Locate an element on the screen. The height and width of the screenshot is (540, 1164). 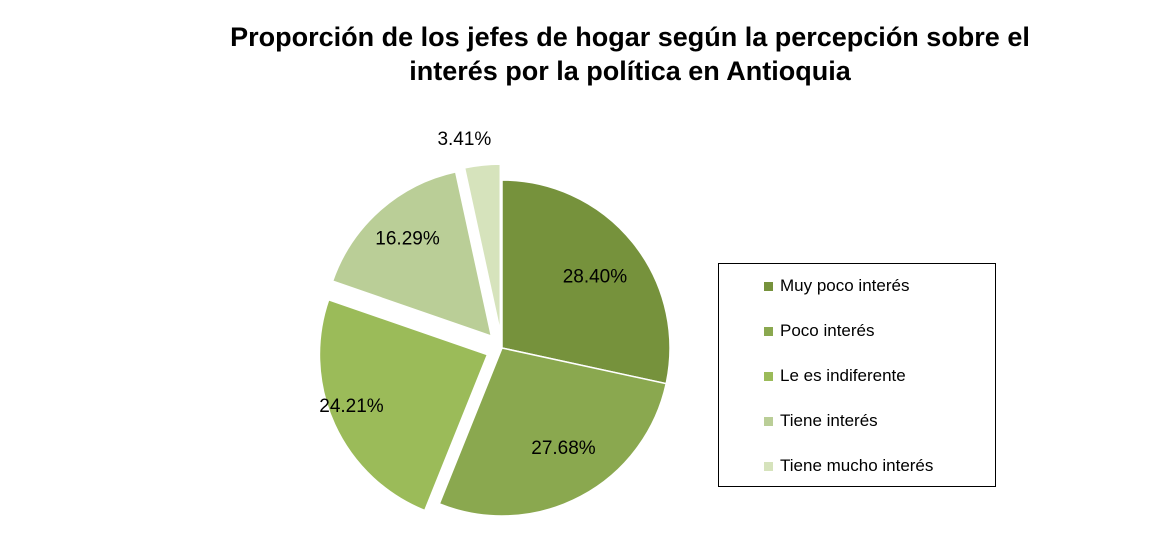
pie-slice-muy-poco-interes is located at coordinates (586, 282).